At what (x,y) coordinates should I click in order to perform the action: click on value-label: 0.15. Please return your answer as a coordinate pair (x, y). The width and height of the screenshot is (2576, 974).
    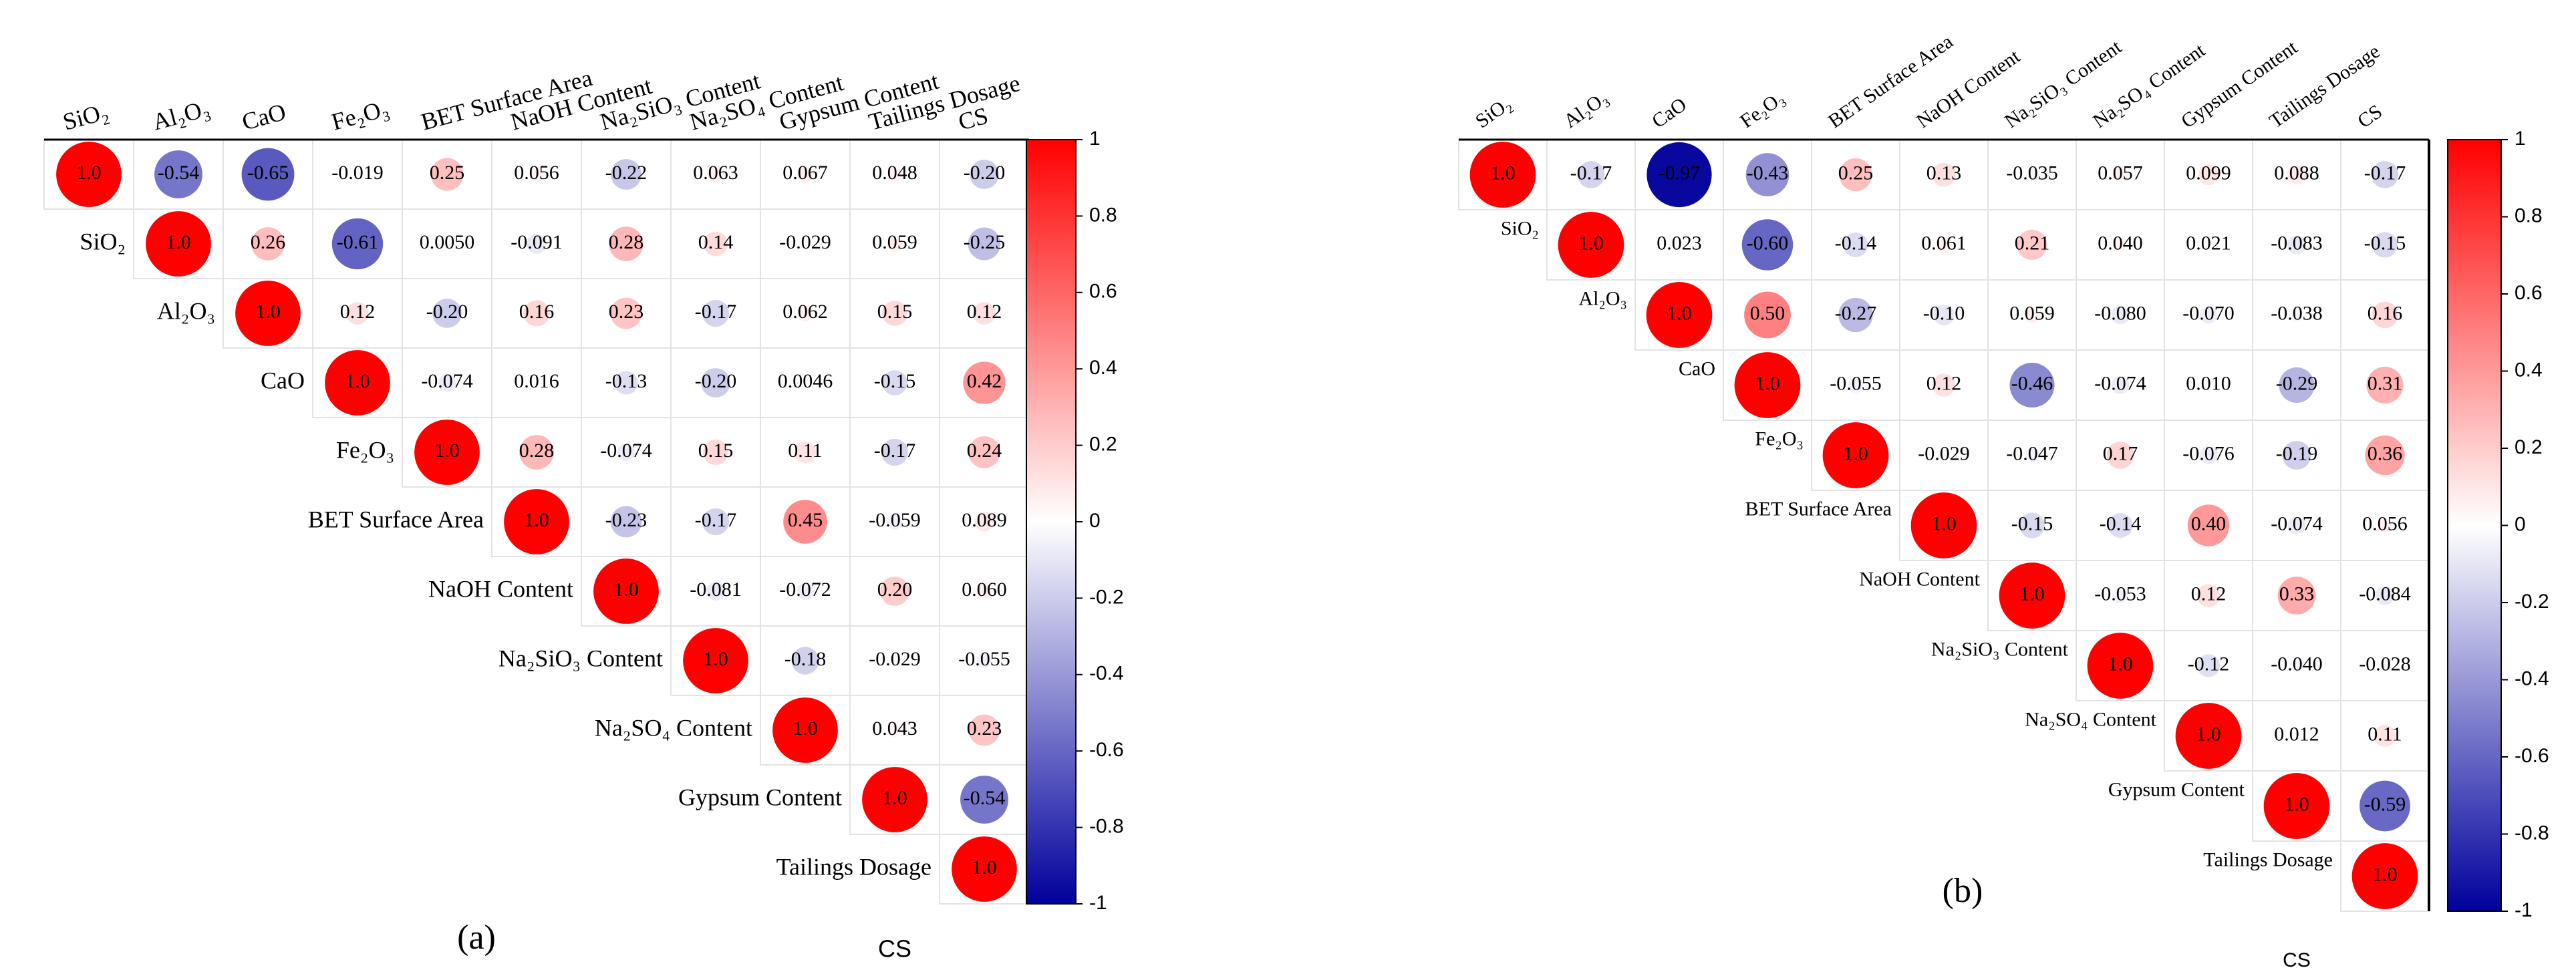
    Looking at the image, I should click on (716, 451).